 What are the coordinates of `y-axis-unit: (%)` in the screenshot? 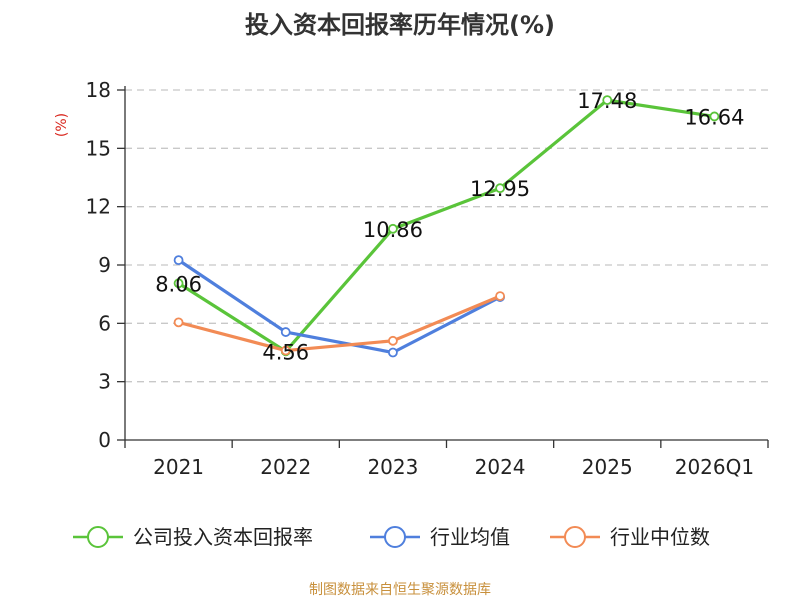 It's located at (62, 125).